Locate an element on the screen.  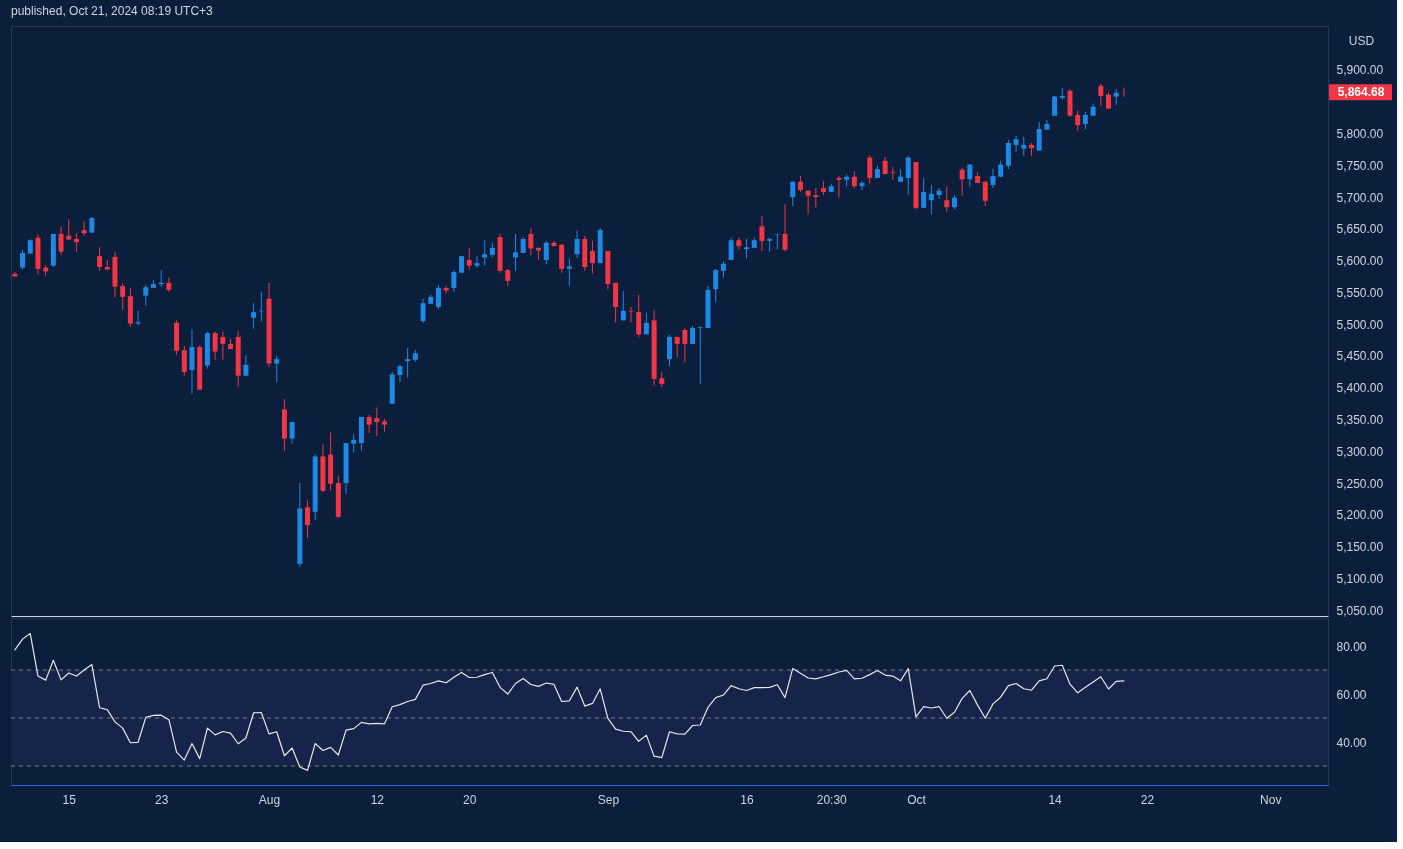
y-tick-label: 5,600.00 is located at coordinates (1360, 261).